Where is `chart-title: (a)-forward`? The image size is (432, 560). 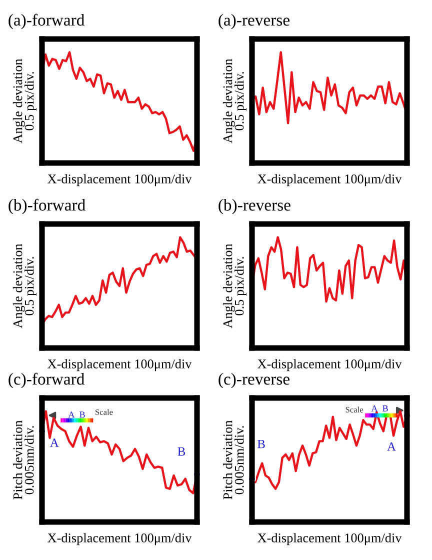
chart-title: (a)-forward is located at coordinates (46, 22).